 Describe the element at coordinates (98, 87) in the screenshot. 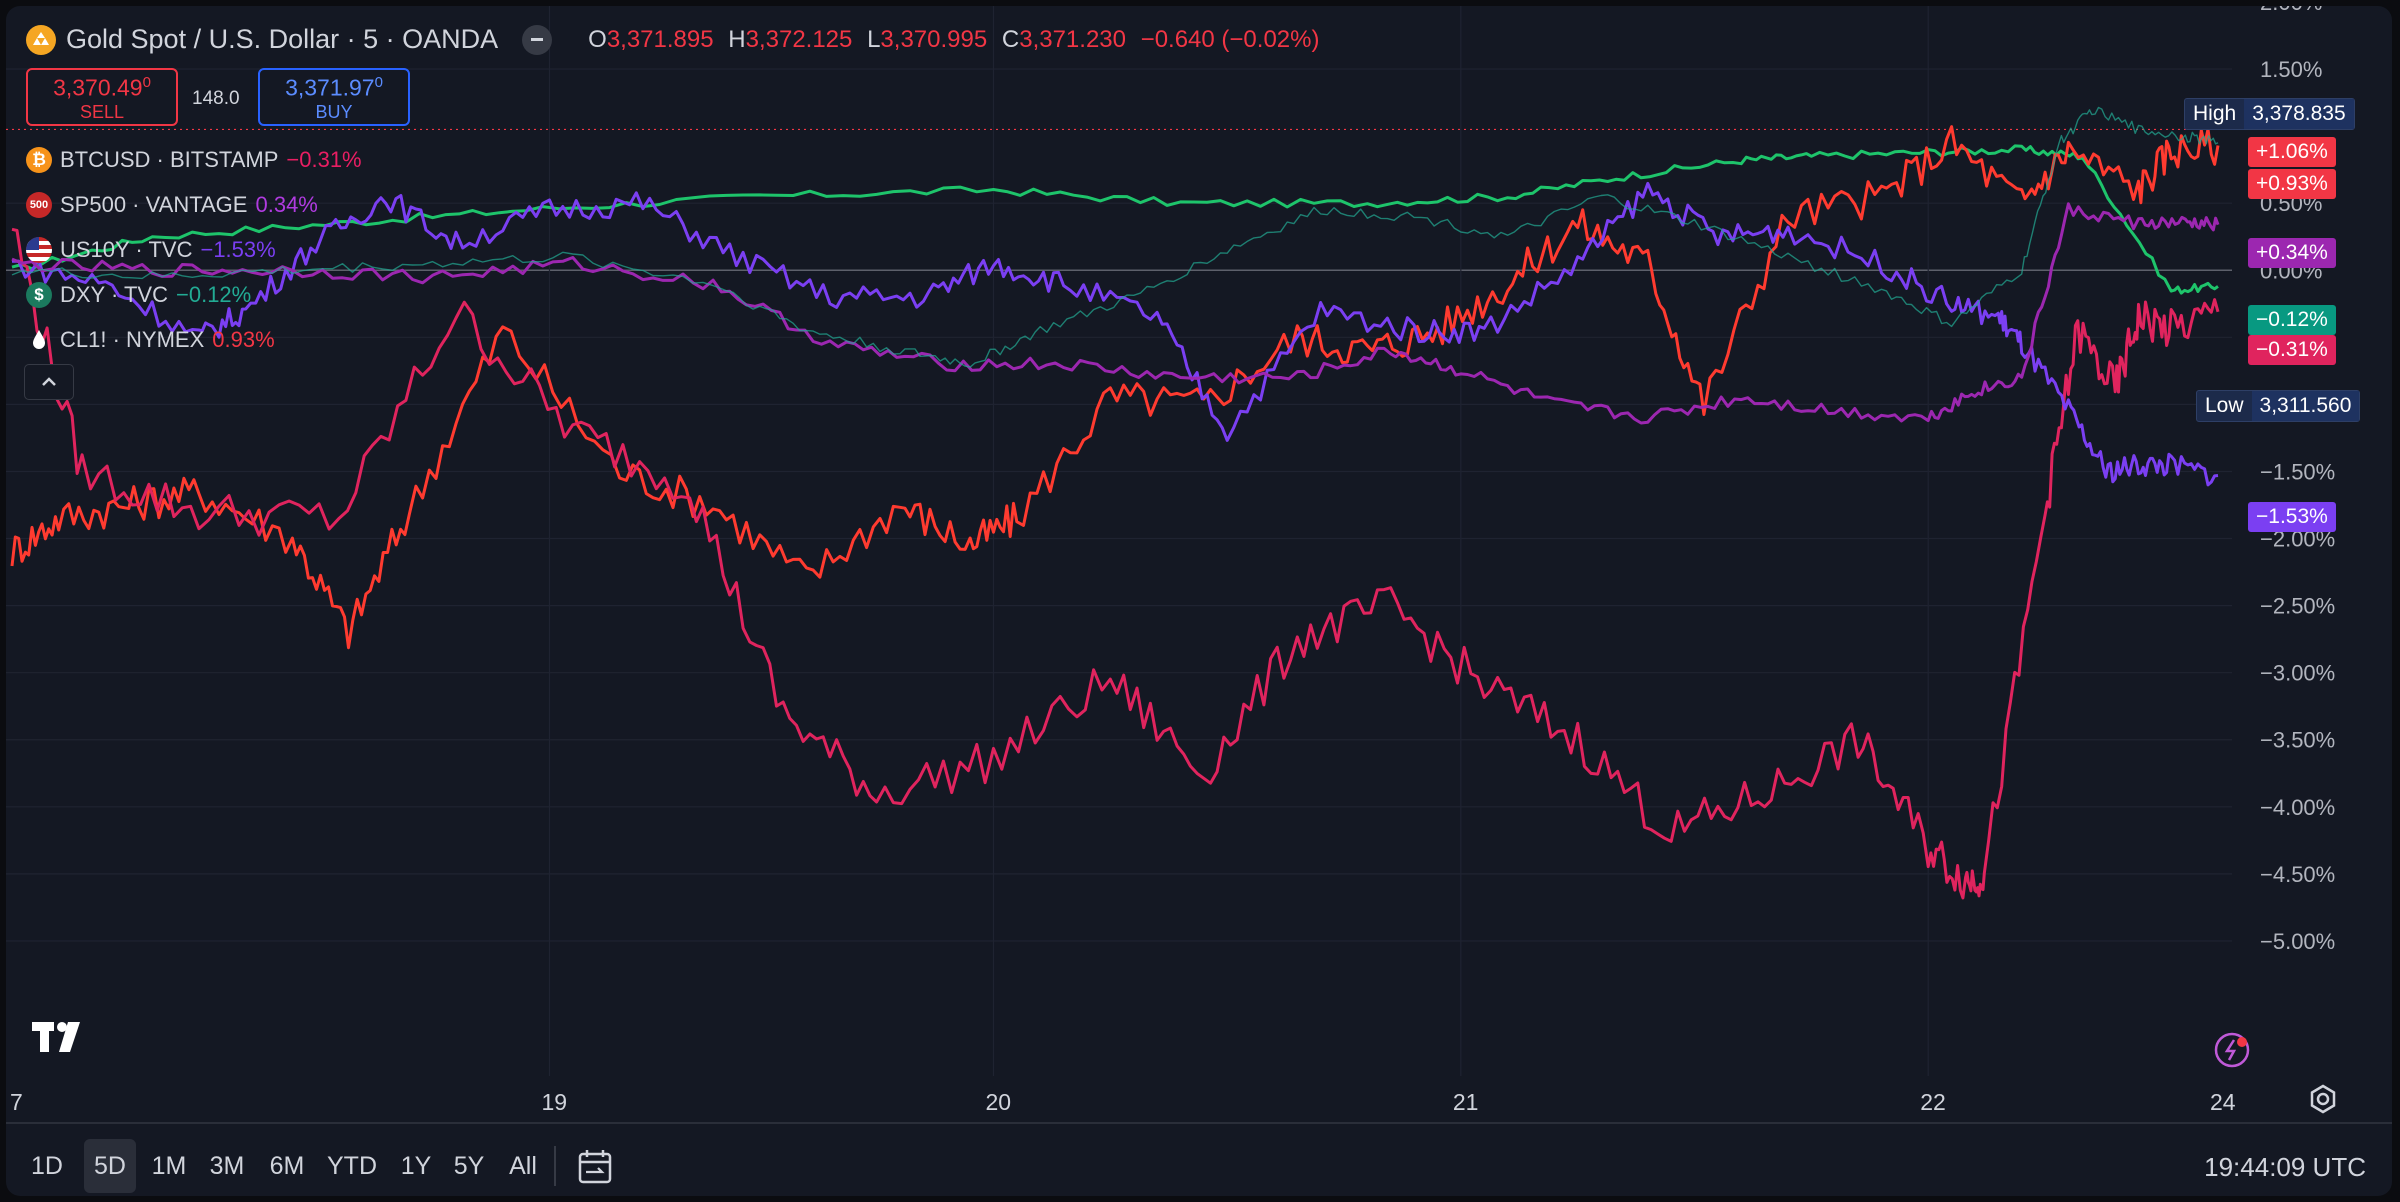

I see `sell-price: 3,370.49` at that location.